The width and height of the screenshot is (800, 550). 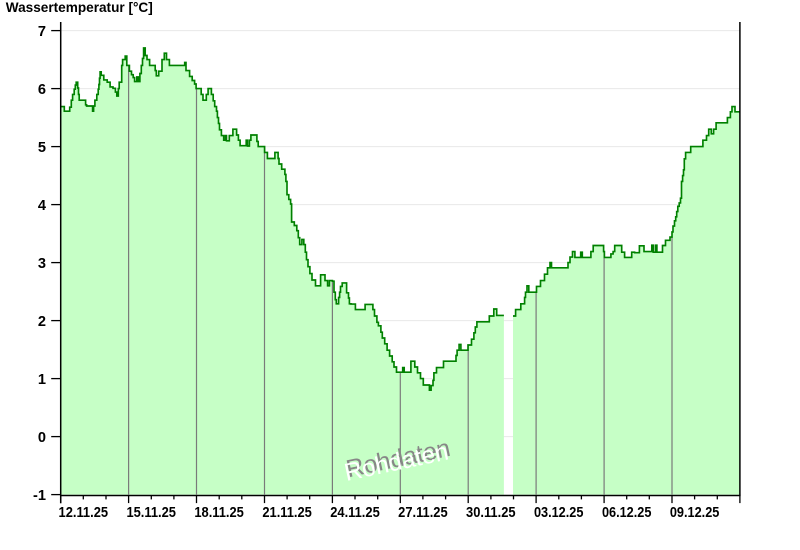 I want to click on svg-text: 7, so click(x=42, y=32).